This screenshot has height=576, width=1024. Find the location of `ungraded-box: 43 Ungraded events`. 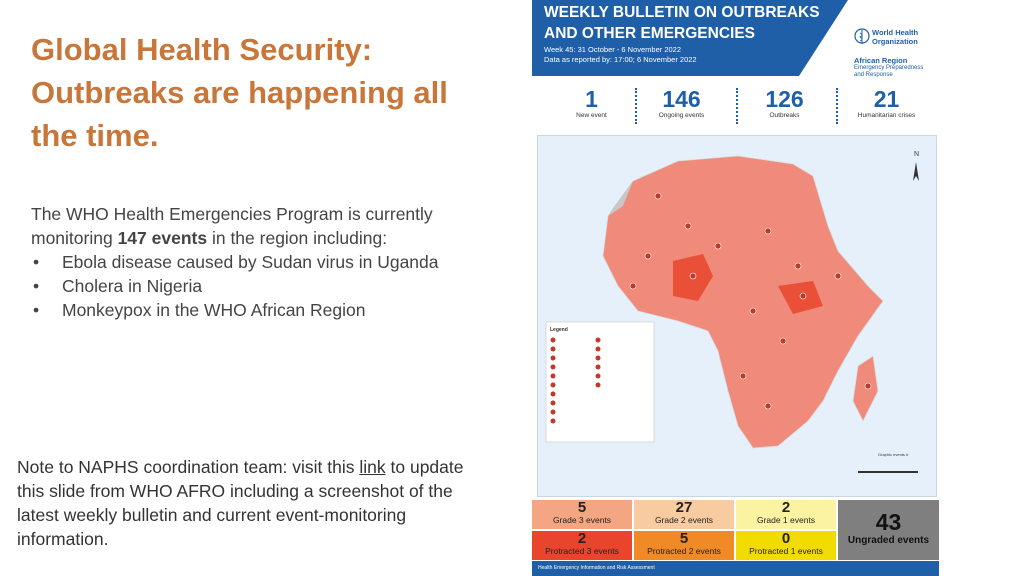

ungraded-box: 43 Ungraded events is located at coordinates (888, 530).